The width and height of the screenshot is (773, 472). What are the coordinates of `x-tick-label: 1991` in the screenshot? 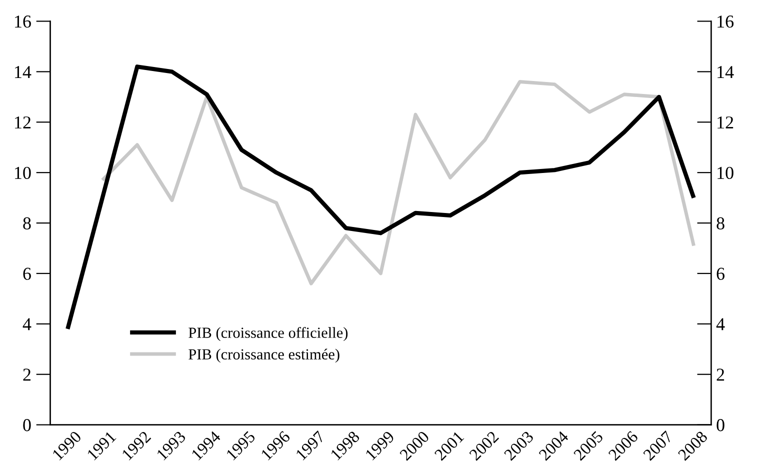 It's located at (101, 445).